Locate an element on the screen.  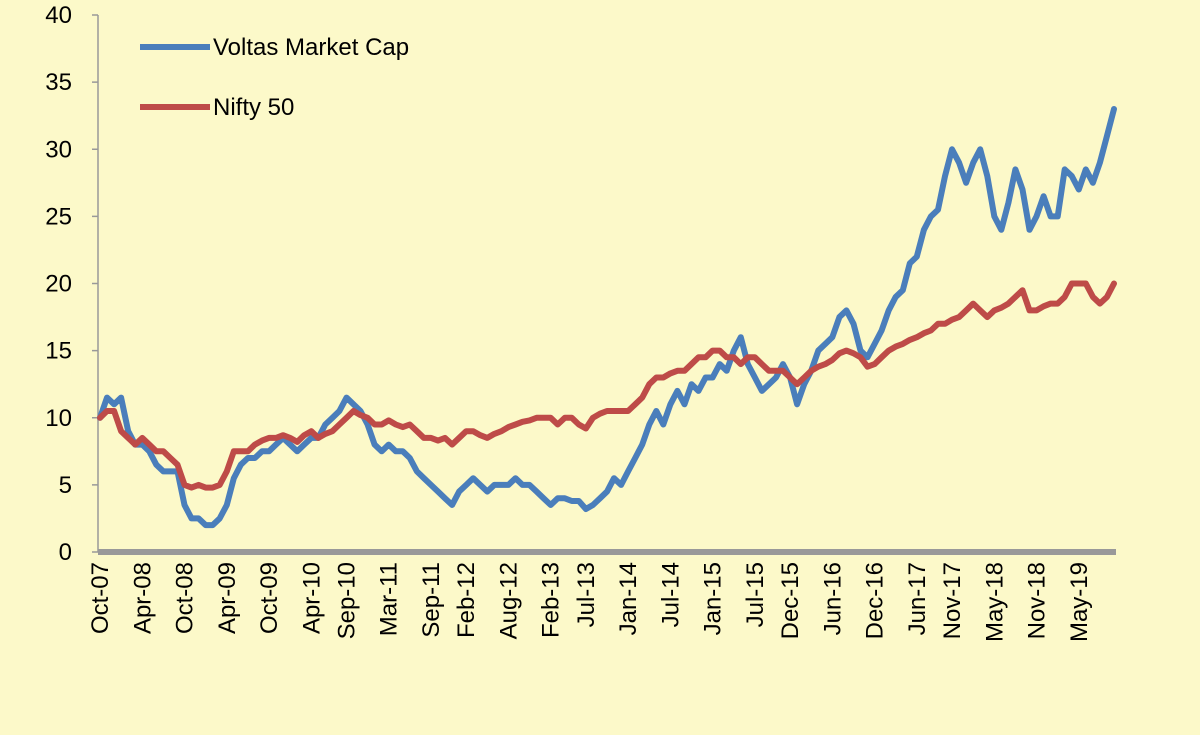
y-tick-label: 30 is located at coordinates (58, 149).